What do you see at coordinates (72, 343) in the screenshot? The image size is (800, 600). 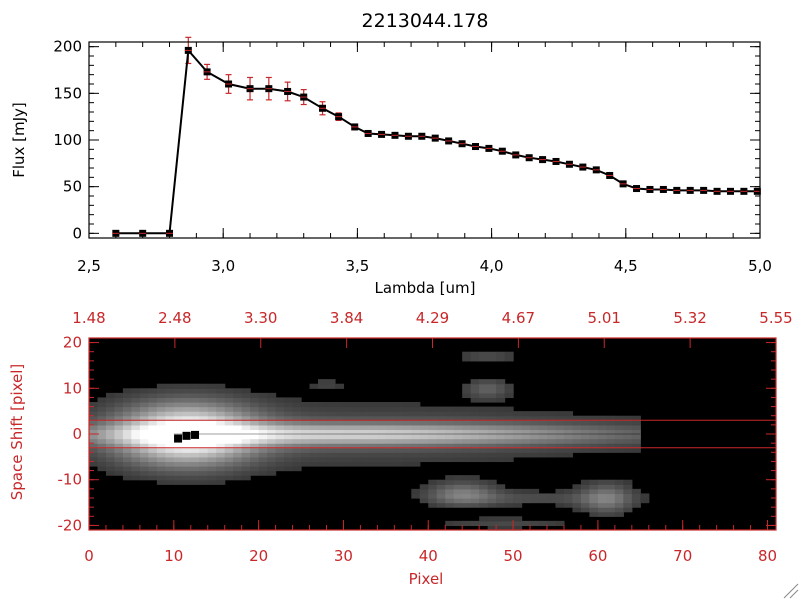 I see `image-y-tick-label: 20` at bounding box center [72, 343].